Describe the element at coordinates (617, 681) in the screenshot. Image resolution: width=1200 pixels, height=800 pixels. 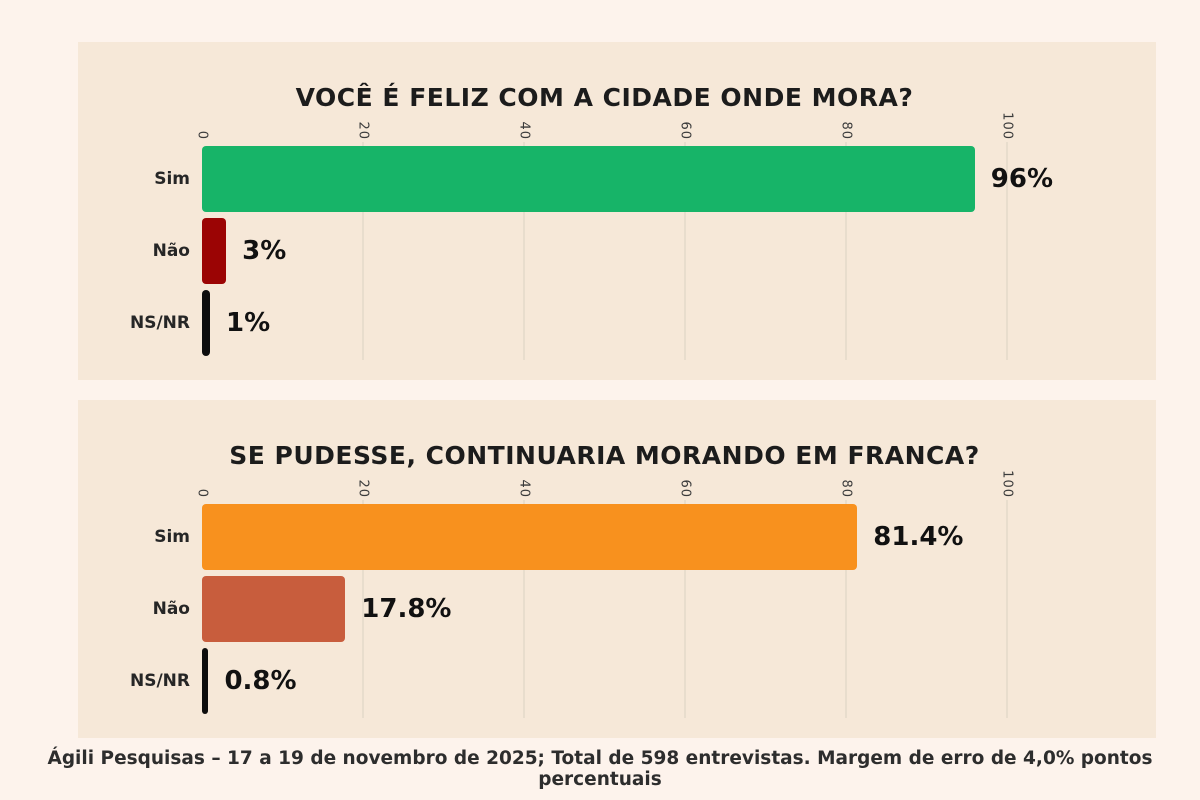
I see `bar-row-ns-nr: NS/NR 0.8%` at that location.